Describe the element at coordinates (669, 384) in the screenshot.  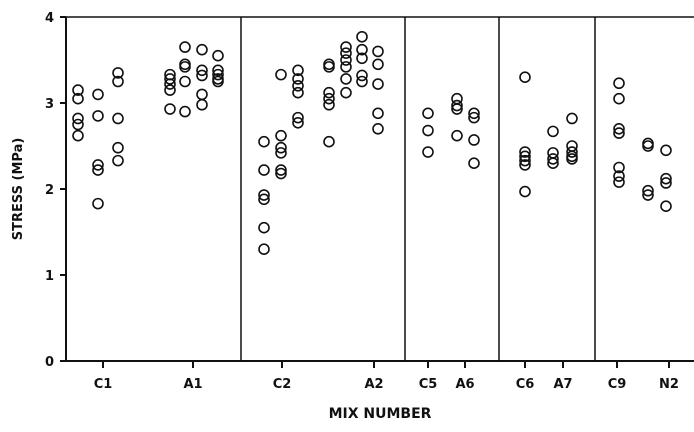
I see `x-tick-label: N2` at that location.